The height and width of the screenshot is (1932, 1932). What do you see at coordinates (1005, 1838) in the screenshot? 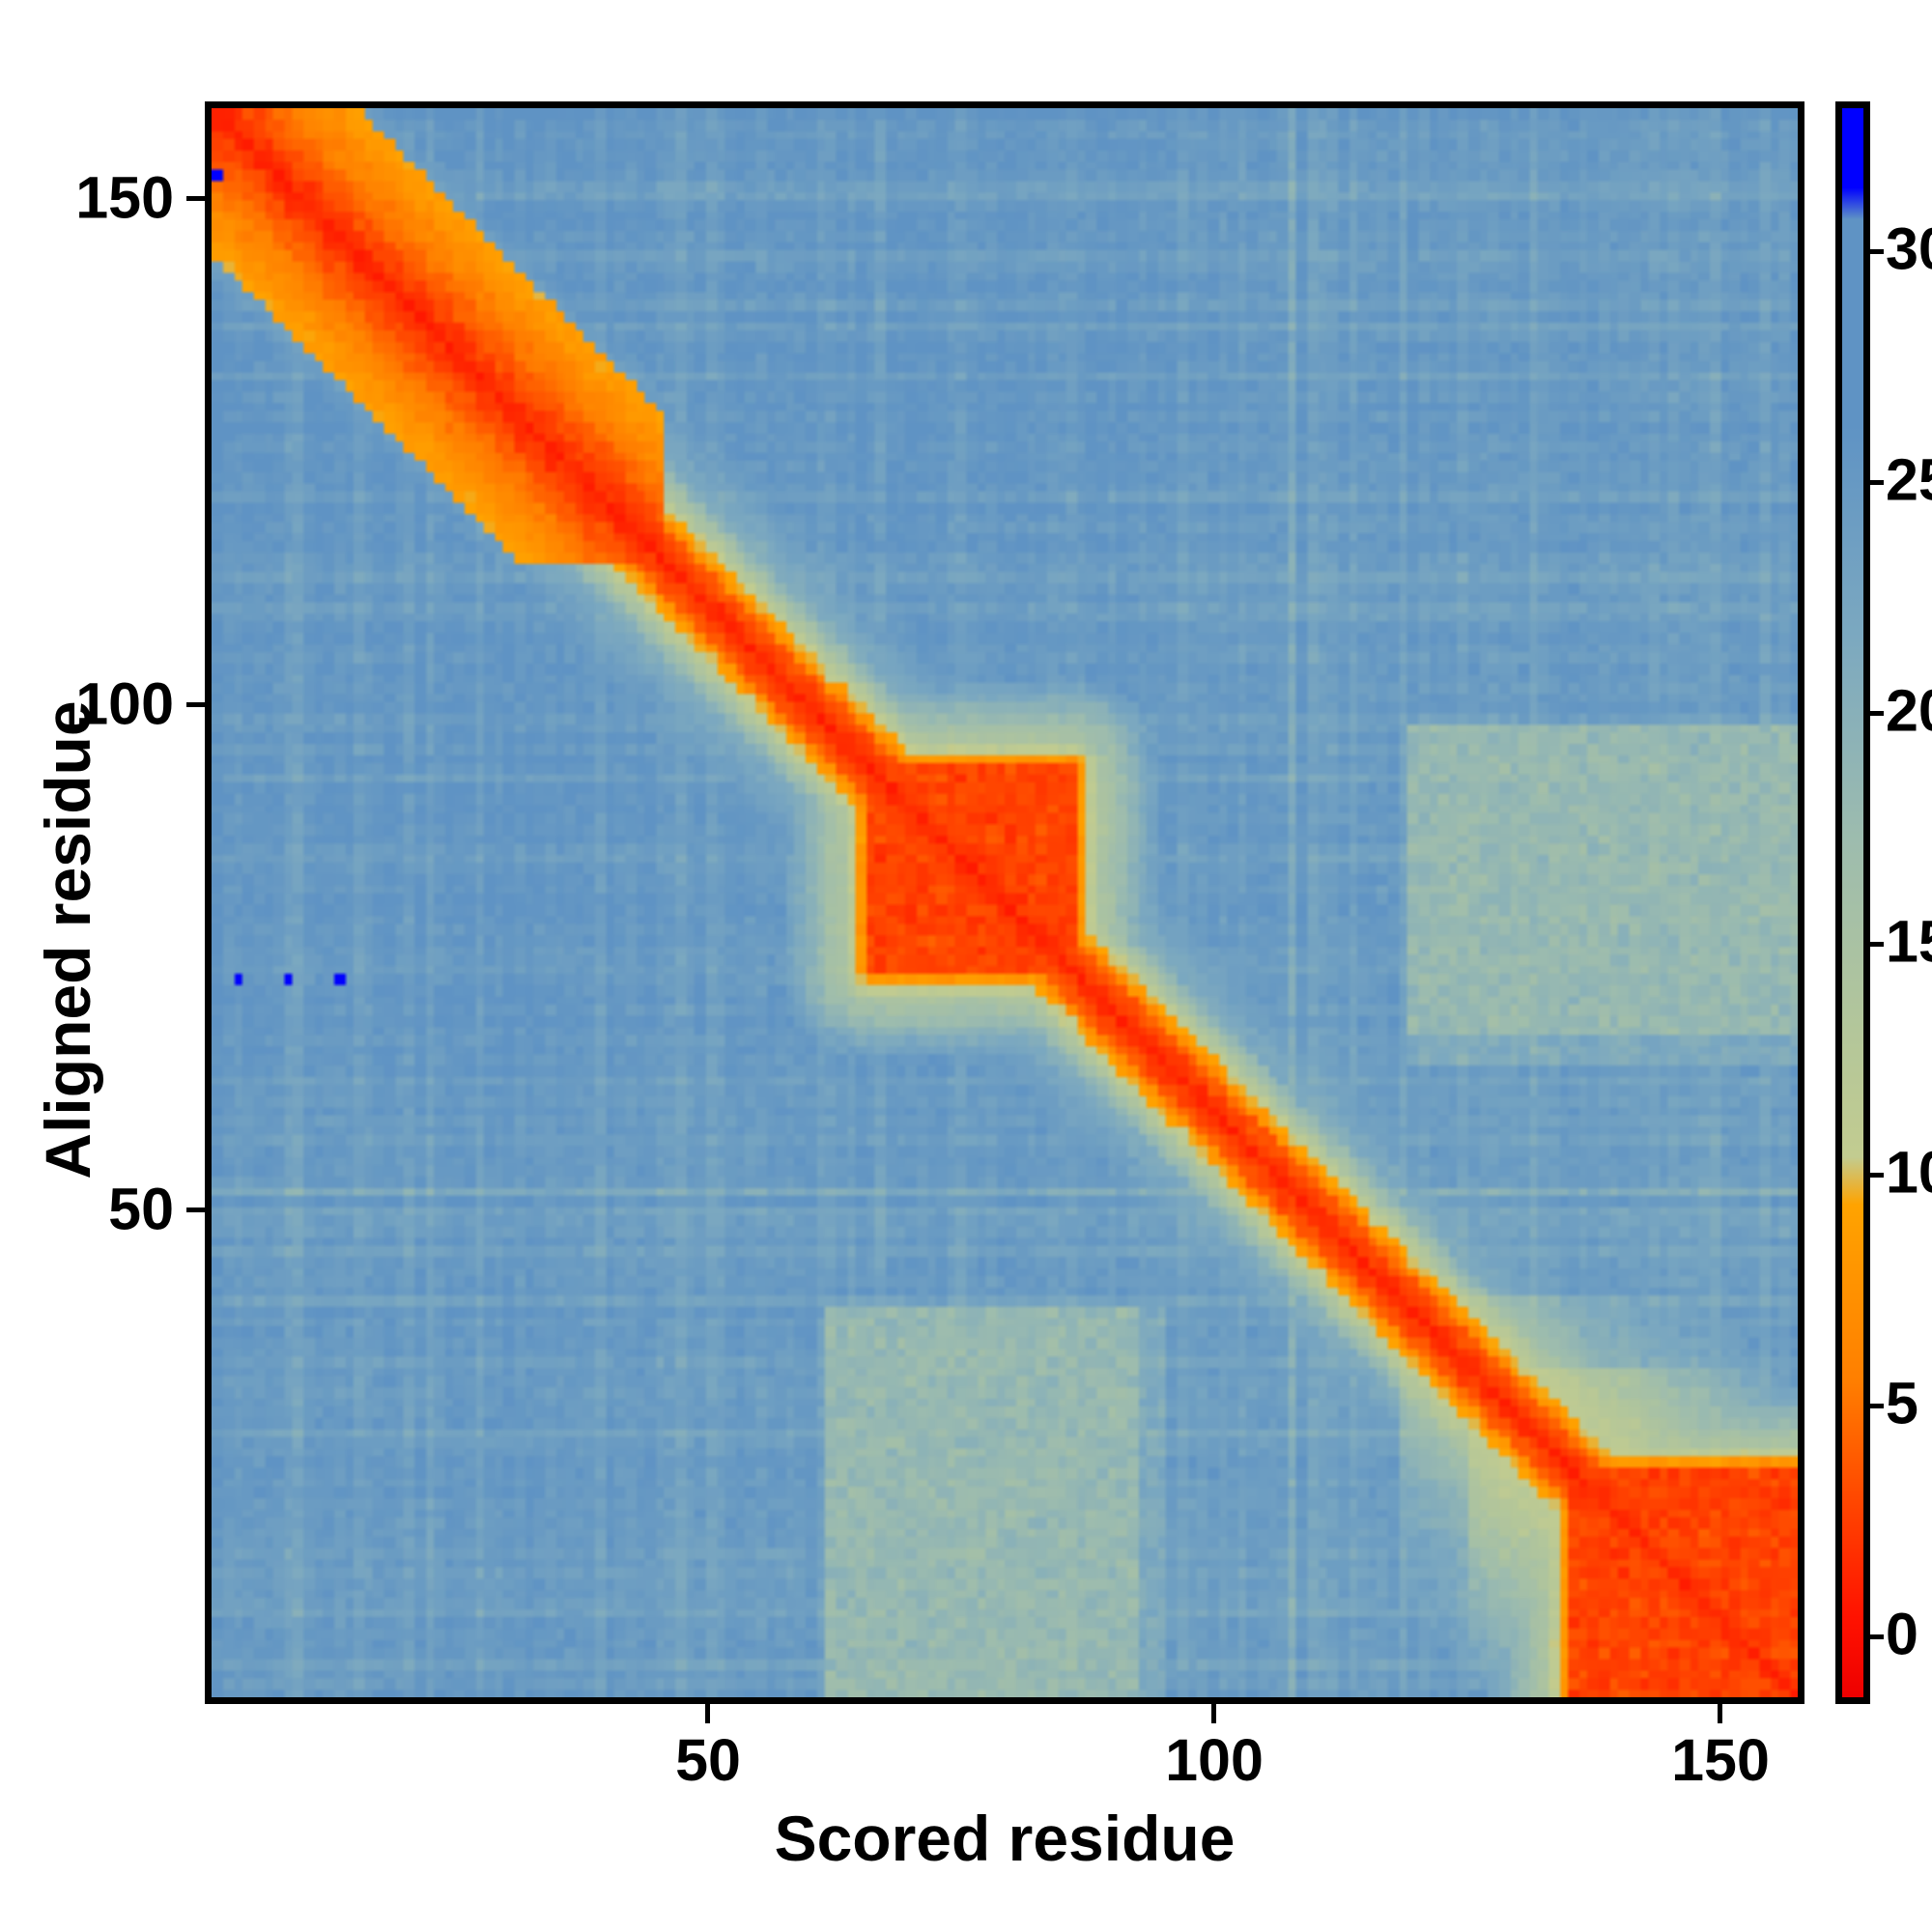
I see `x-axis-title: Scored residue` at bounding box center [1005, 1838].